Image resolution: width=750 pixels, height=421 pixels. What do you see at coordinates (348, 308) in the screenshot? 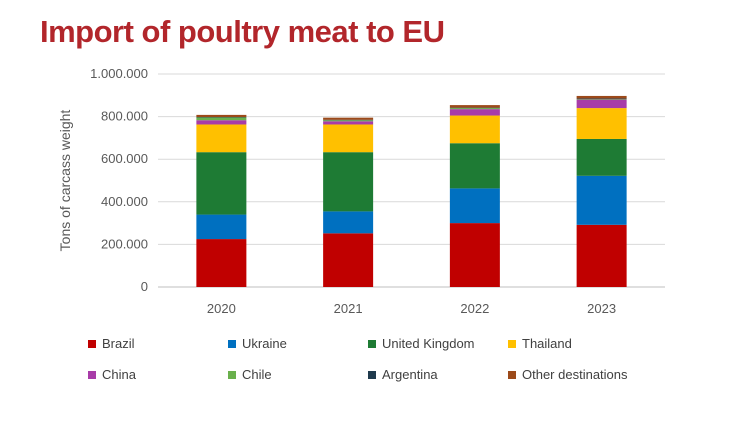
I see `x-tick-label: 2021` at bounding box center [348, 308].